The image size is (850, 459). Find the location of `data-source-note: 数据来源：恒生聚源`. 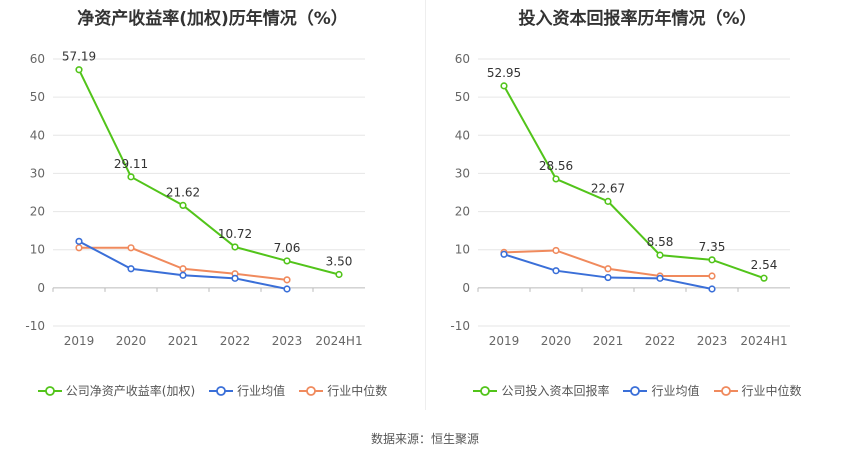

data-source-note: 数据来源：恒生聚源 is located at coordinates (424, 439).